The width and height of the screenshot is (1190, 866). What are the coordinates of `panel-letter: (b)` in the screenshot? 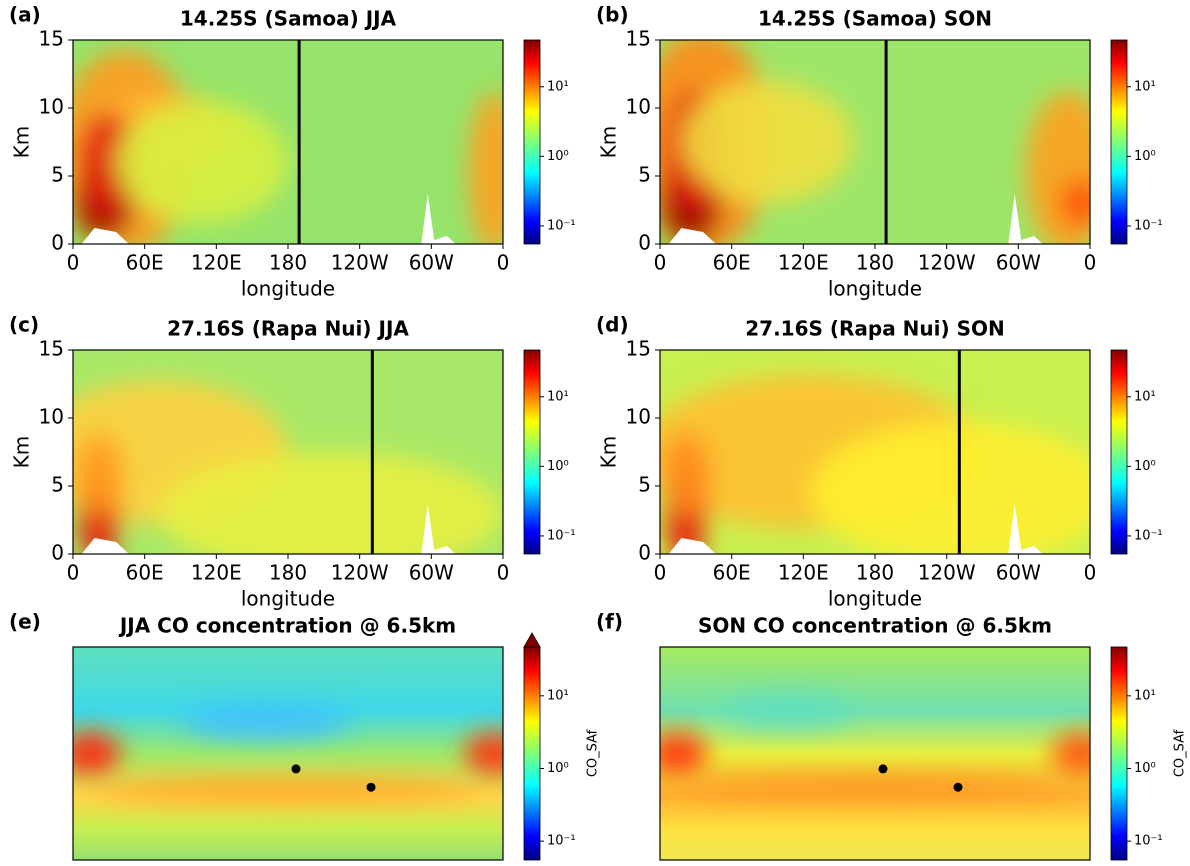 It's located at (612, 15).